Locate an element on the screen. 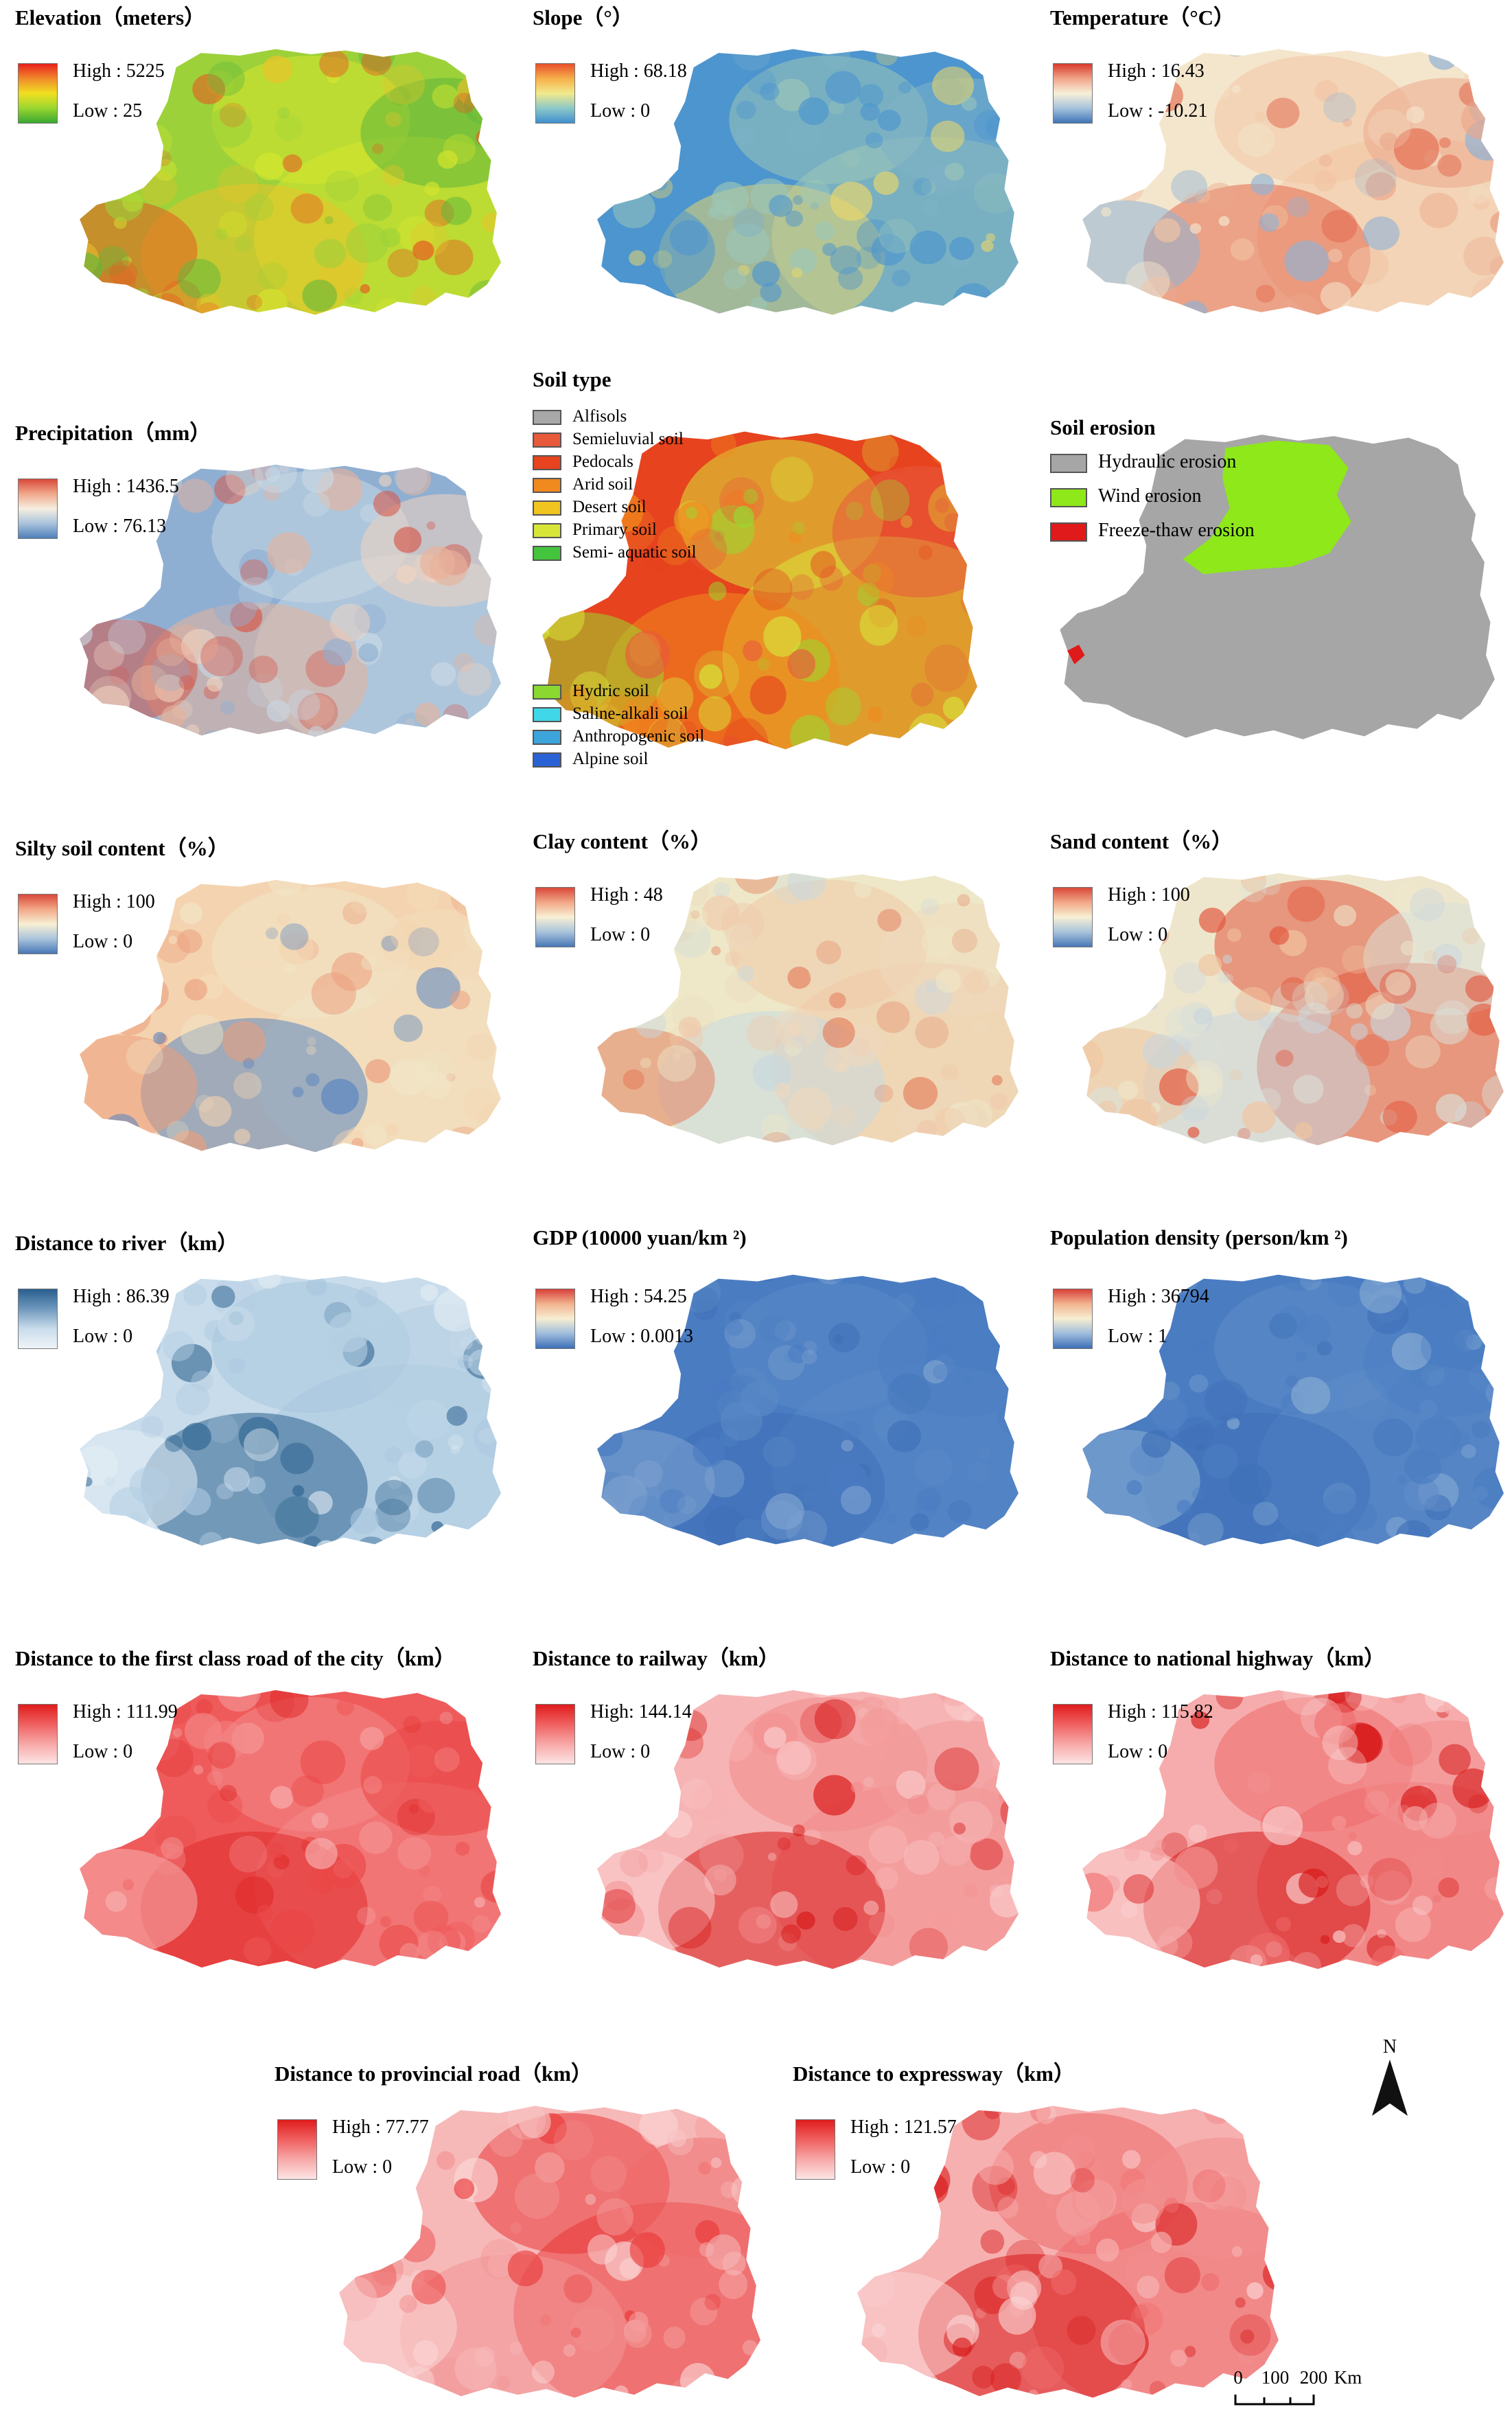  panel-slope: Slope（°） High : 68.18 Low : 0 is located at coordinates (780, 165).